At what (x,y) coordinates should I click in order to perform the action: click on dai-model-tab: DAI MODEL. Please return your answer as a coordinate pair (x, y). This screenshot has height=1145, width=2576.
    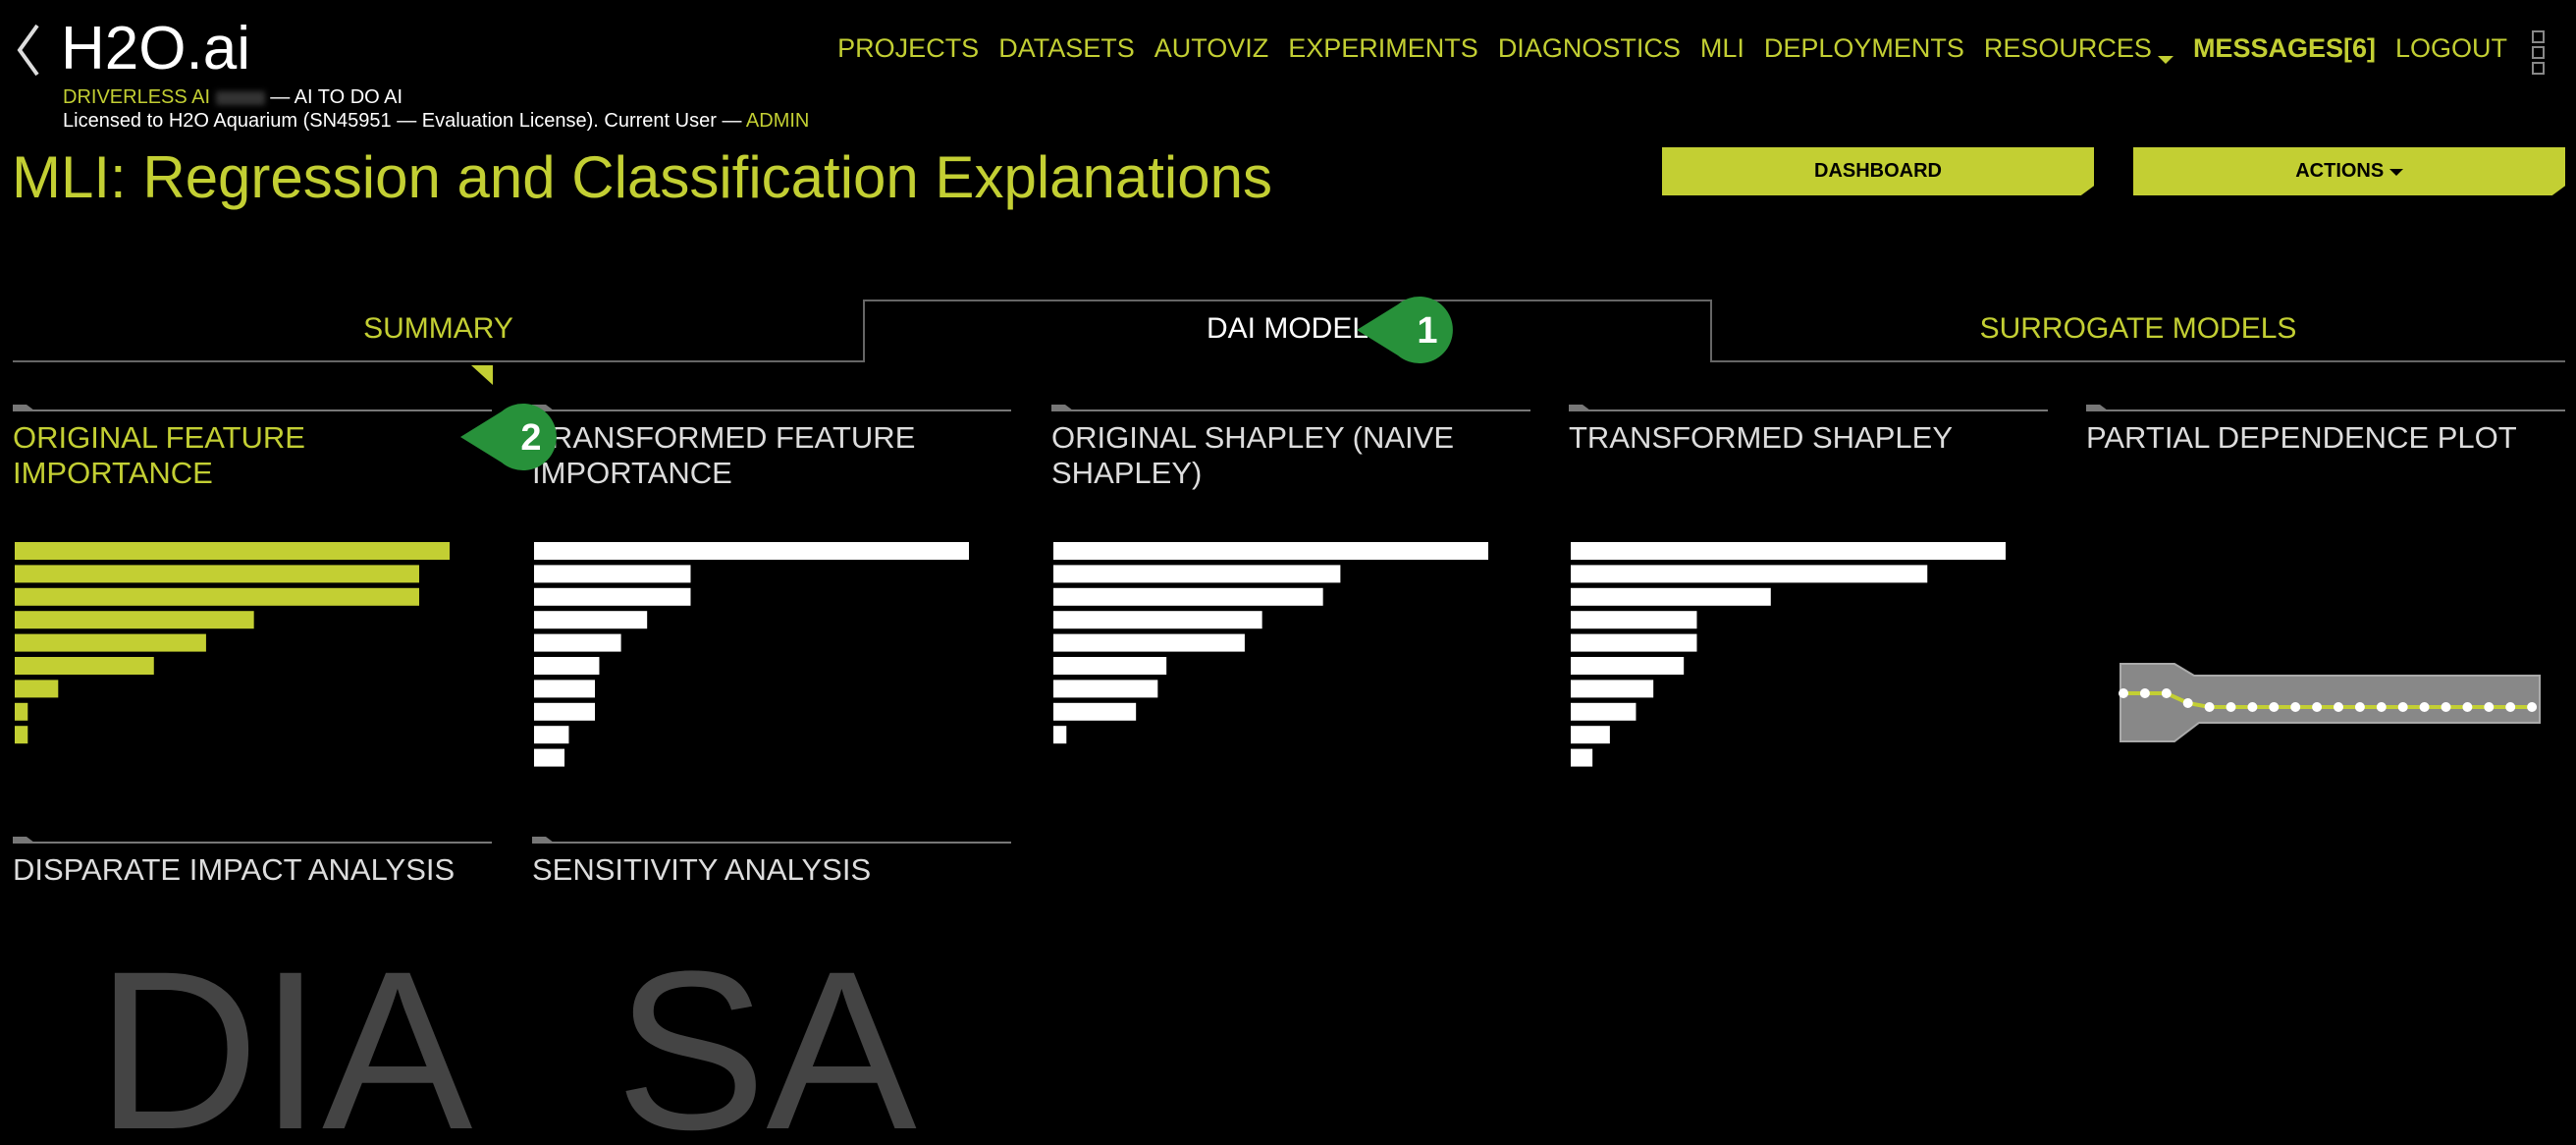
    Looking at the image, I should click on (1287, 328).